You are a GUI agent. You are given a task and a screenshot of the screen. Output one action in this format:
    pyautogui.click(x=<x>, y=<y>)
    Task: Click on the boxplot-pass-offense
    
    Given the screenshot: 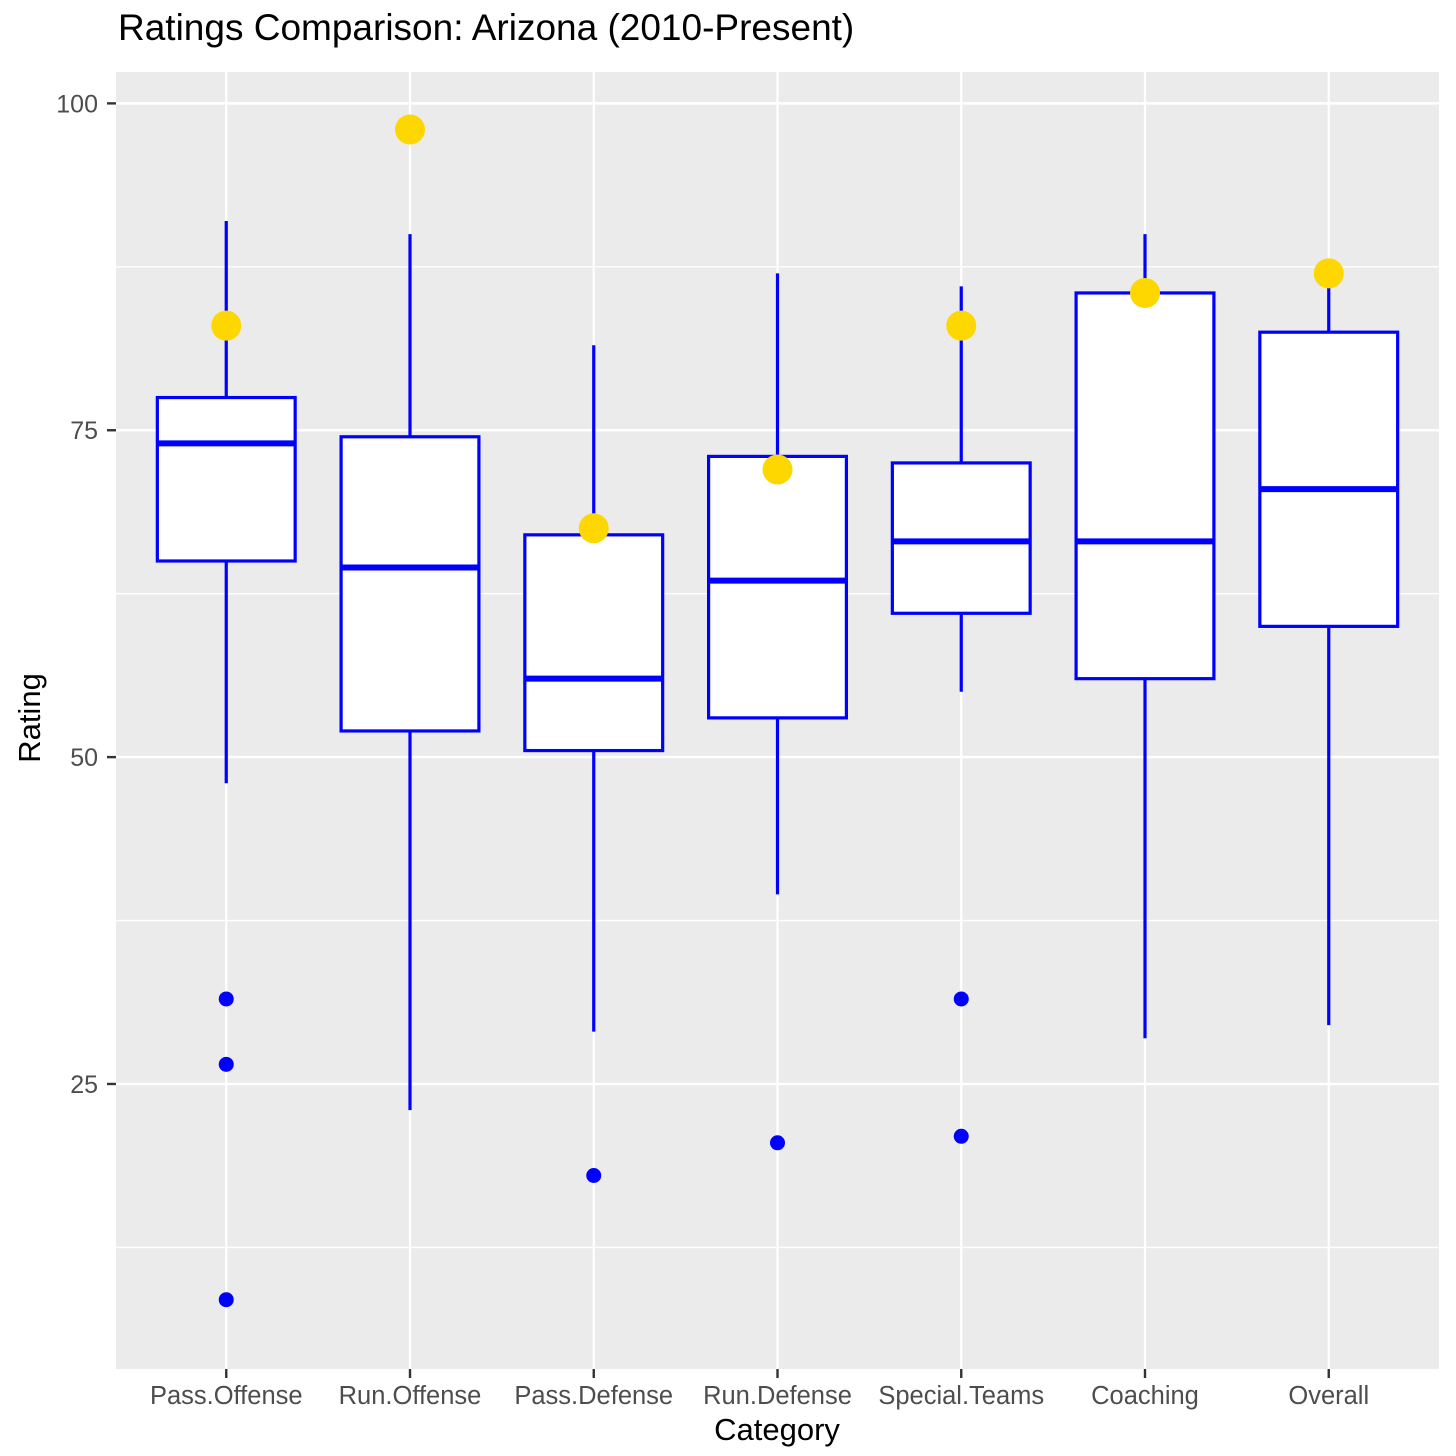 What is the action you would take?
    pyautogui.click(x=226, y=764)
    